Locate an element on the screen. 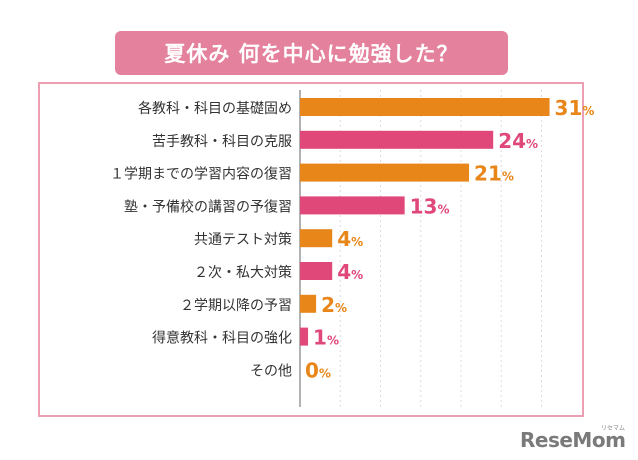  category-label: 共通テスト対策 is located at coordinates (243, 239).